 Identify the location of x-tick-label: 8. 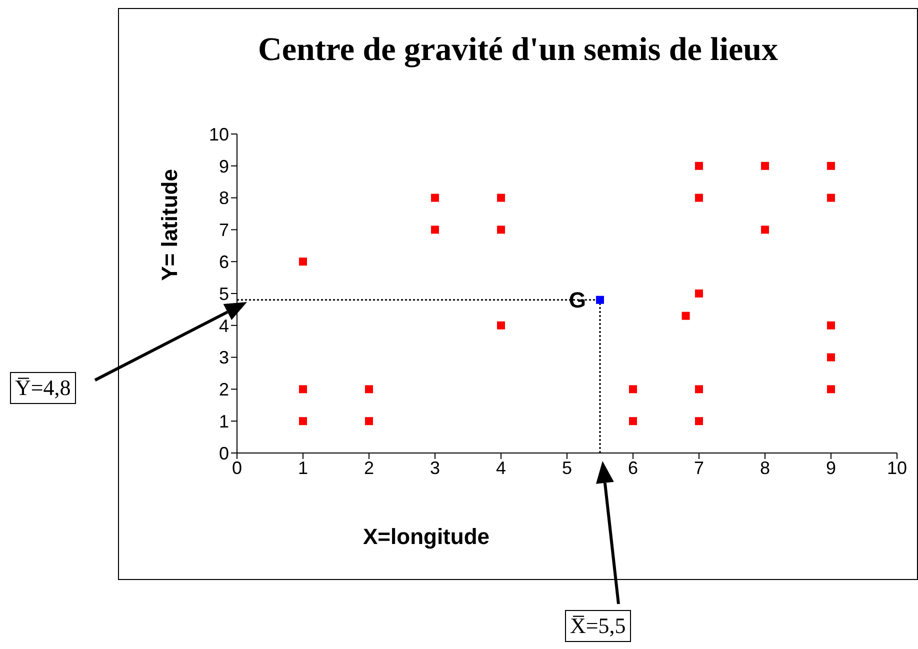
(765, 468).